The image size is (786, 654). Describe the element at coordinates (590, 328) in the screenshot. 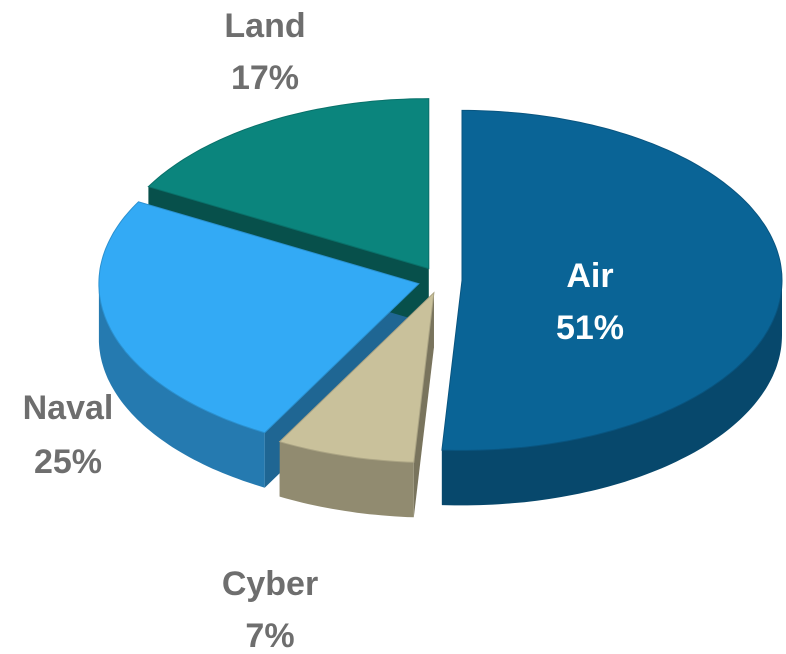

I see `value-label: 51%` at that location.